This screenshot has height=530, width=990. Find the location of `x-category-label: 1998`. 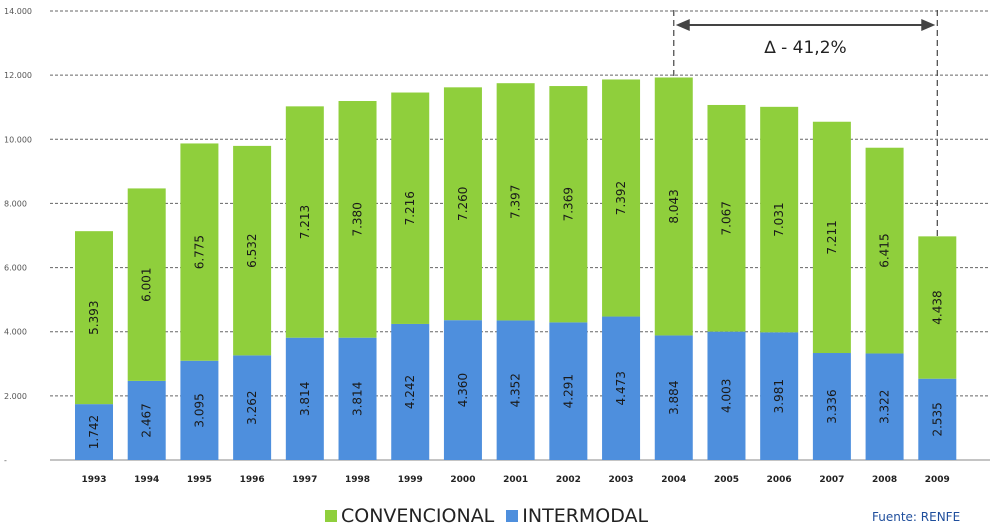

x-category-label: 1998 is located at coordinates (357, 480).